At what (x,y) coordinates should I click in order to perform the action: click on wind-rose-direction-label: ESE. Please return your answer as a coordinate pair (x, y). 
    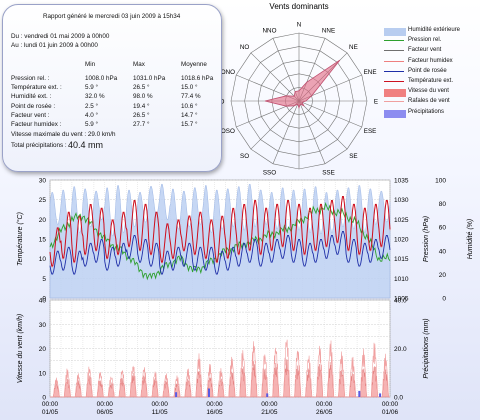
    Looking at the image, I should click on (370, 131).